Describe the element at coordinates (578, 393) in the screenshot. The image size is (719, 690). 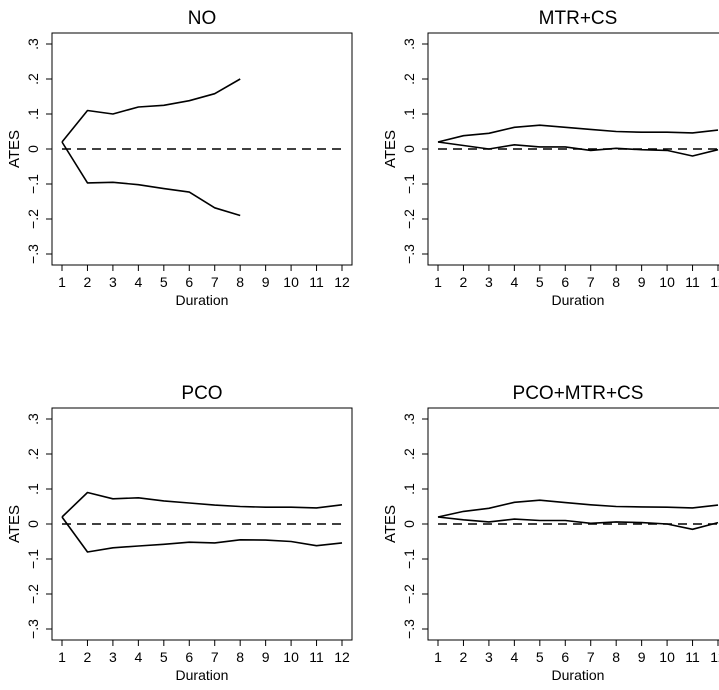
I see `panel-title: PCO+MTR+CS` at that location.